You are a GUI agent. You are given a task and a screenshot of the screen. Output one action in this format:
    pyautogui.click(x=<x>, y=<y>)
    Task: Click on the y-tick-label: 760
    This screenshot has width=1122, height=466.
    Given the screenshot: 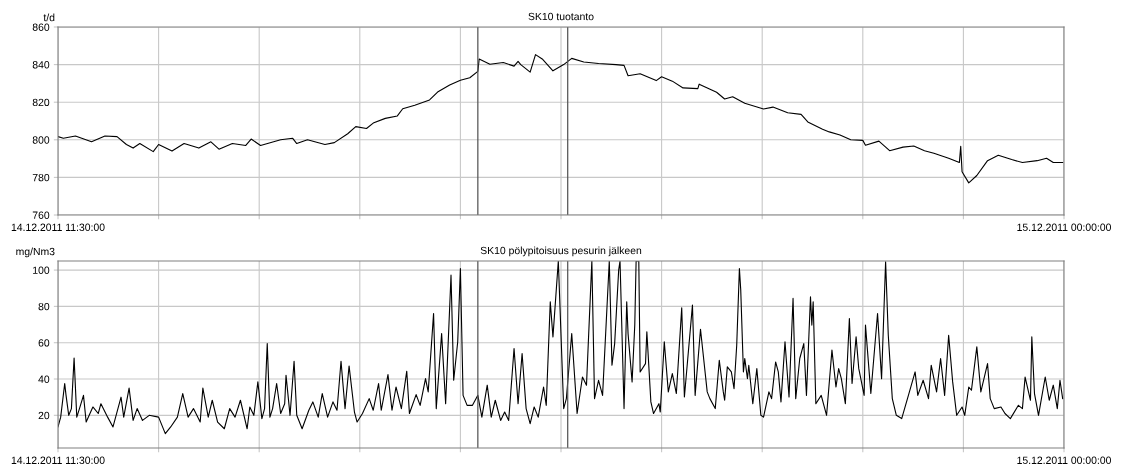 What is the action you would take?
    pyautogui.click(x=41, y=215)
    